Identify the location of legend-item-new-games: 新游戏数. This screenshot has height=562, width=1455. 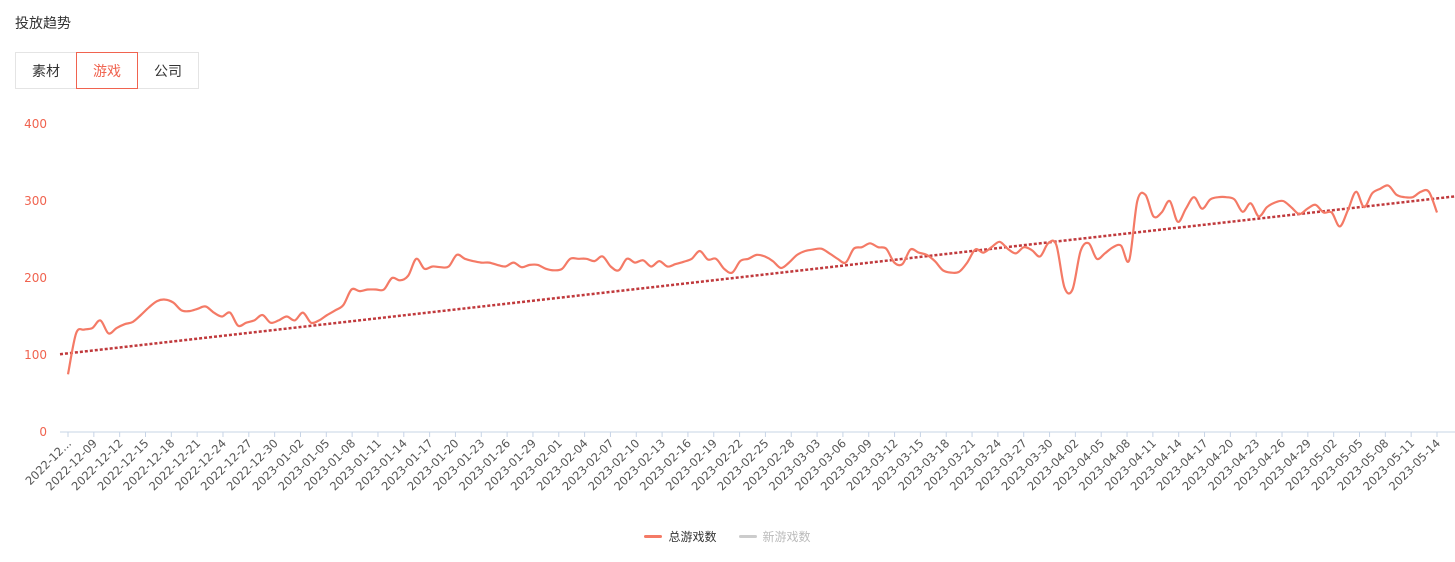
(774, 536).